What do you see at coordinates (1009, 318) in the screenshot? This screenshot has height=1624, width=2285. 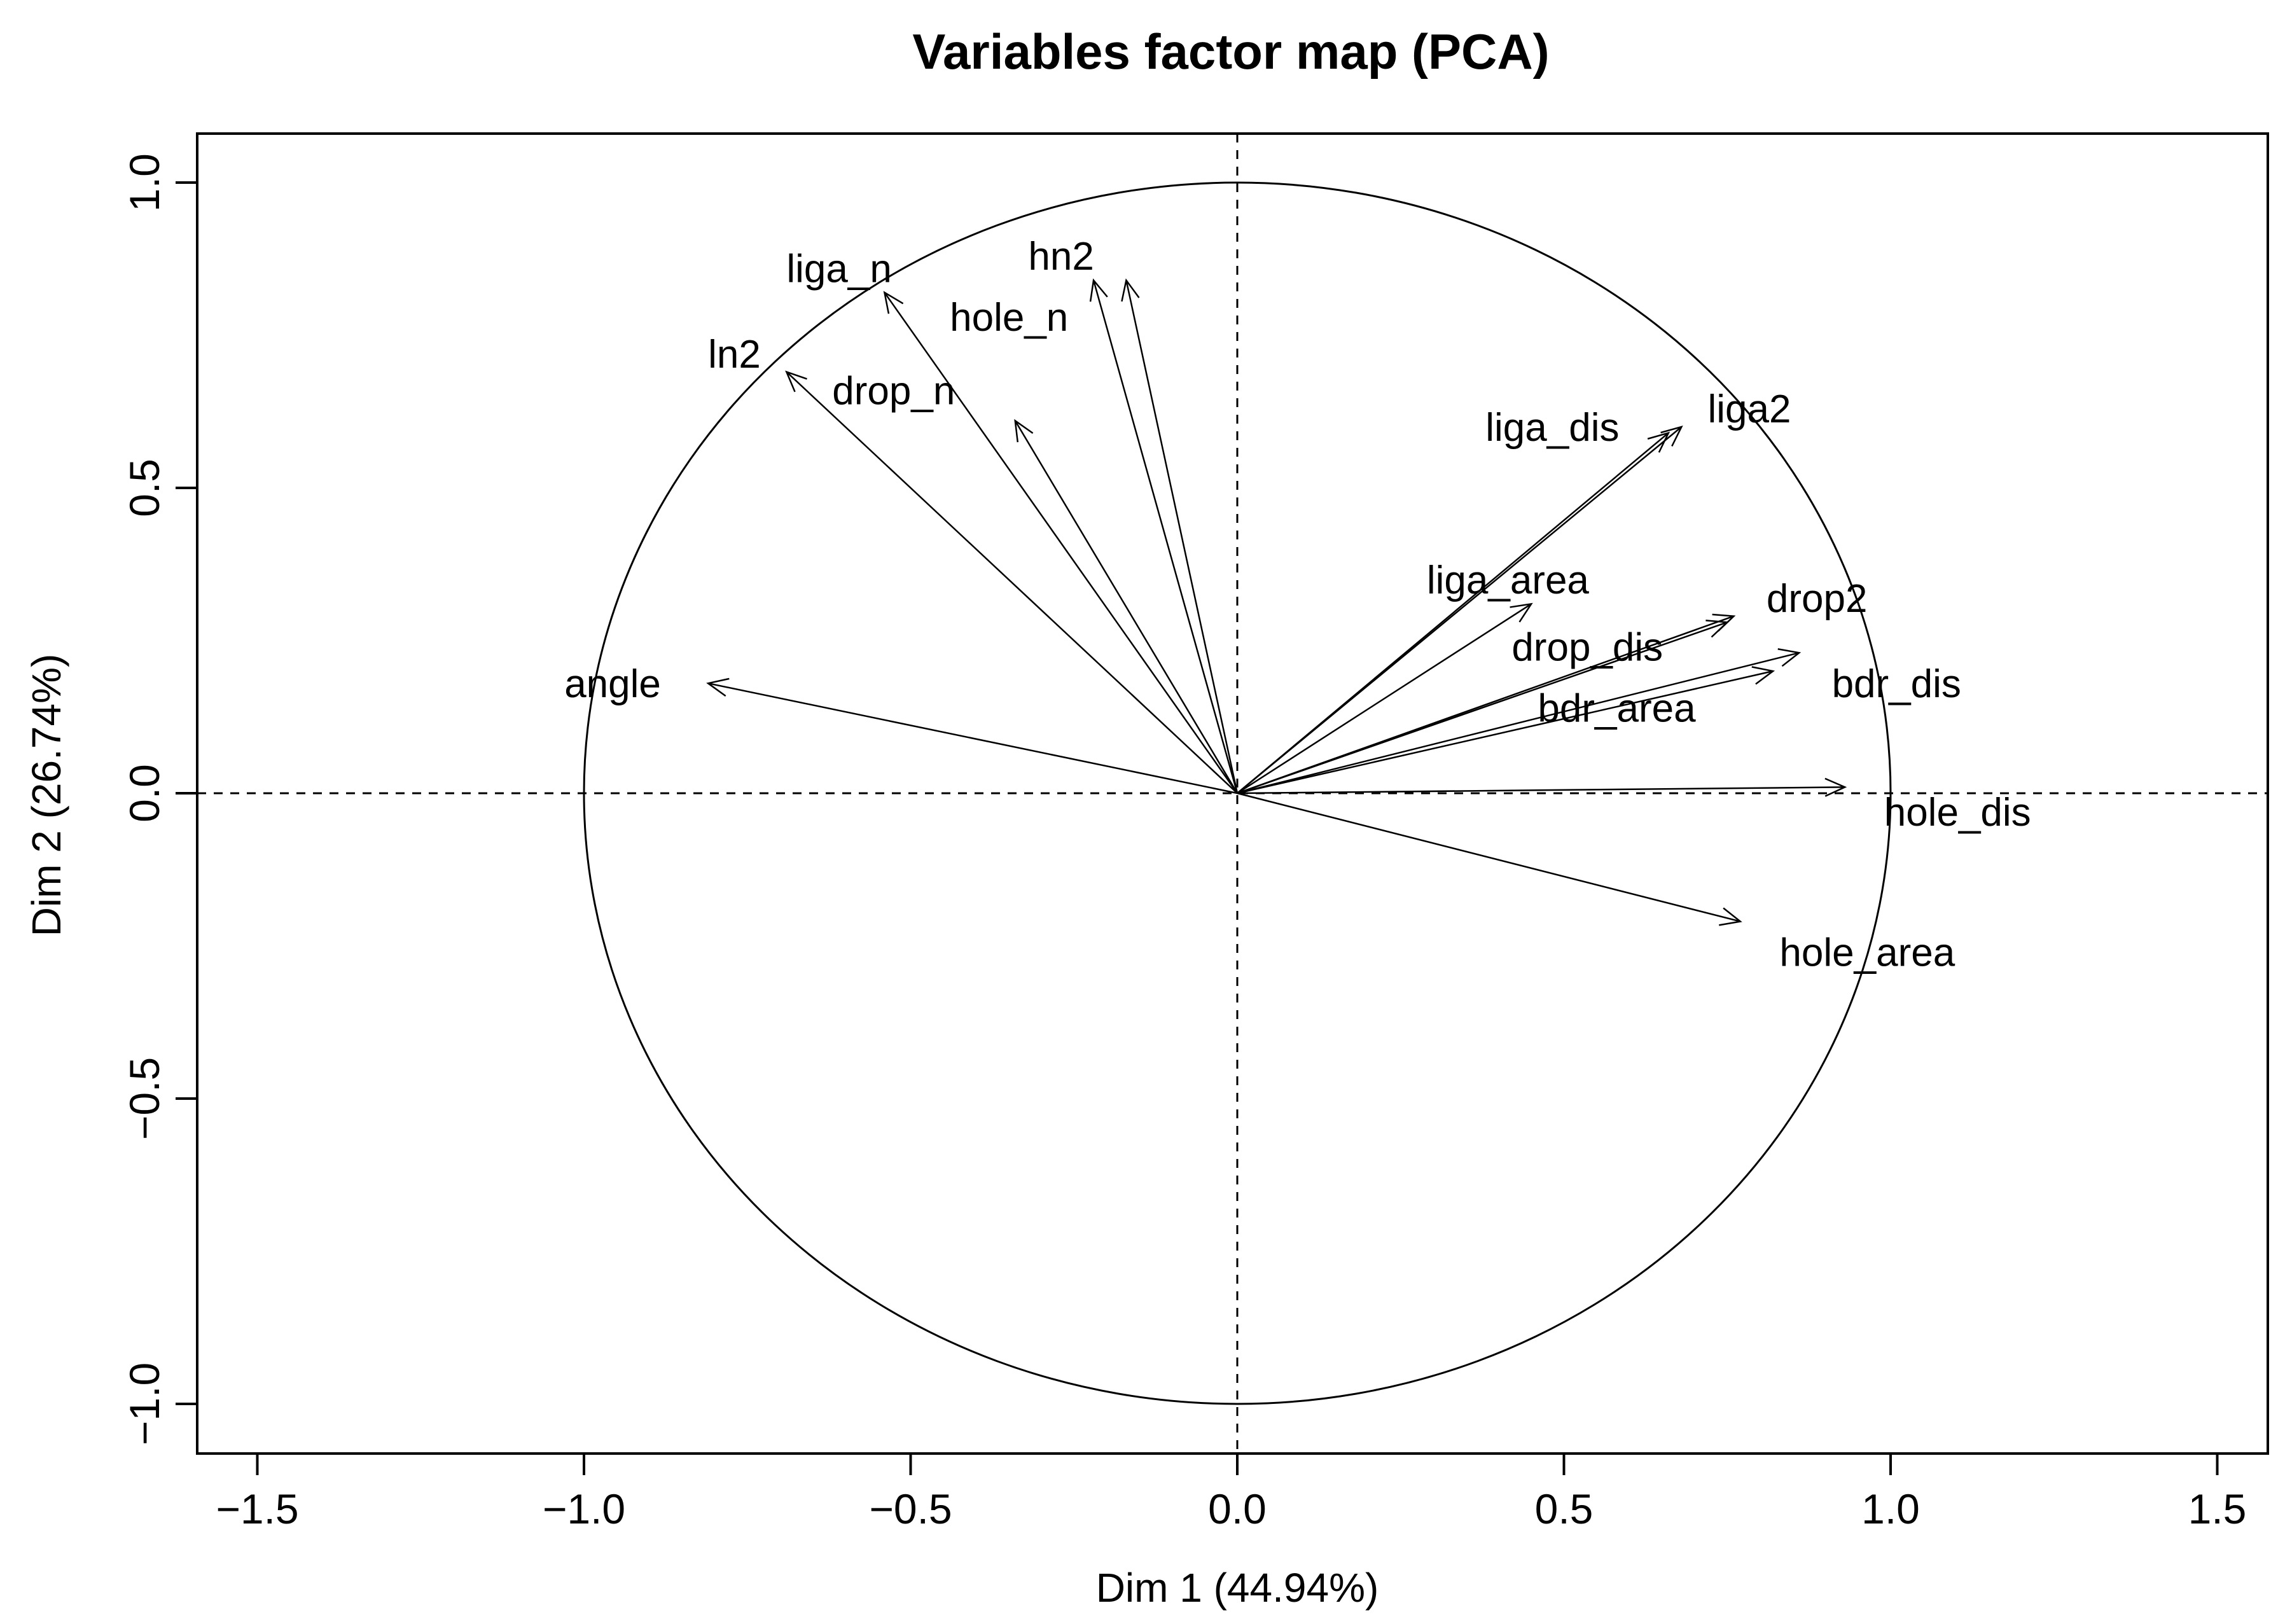 I see `label-hole-n: hole_n` at bounding box center [1009, 318].